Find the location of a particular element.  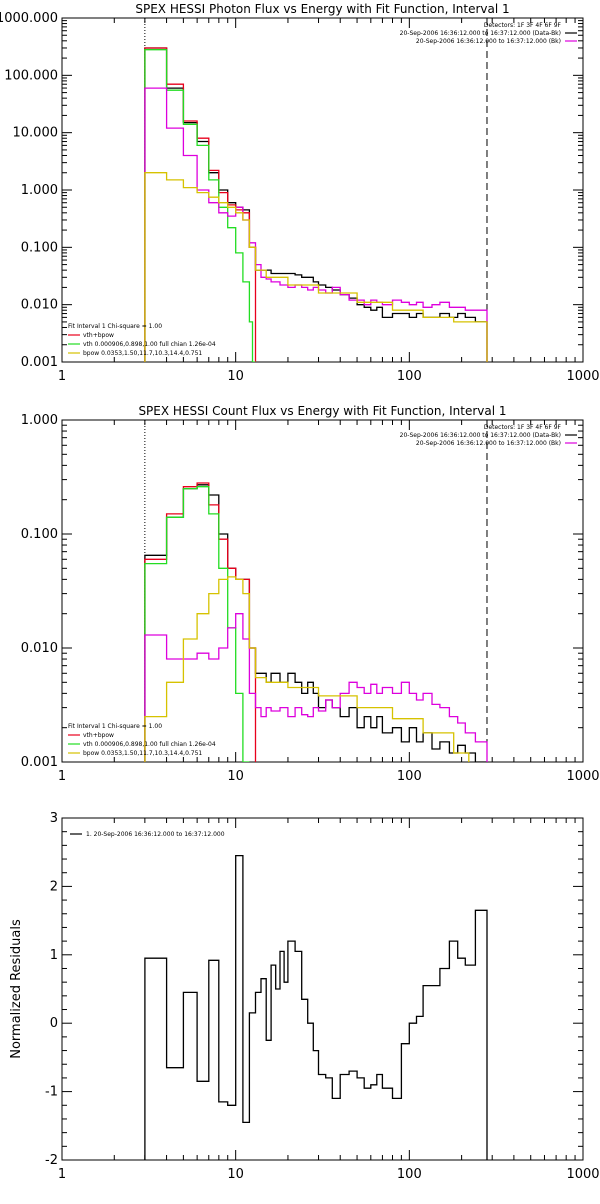

y-axis-label: Normalized Residuals is located at coordinates (16, 989).